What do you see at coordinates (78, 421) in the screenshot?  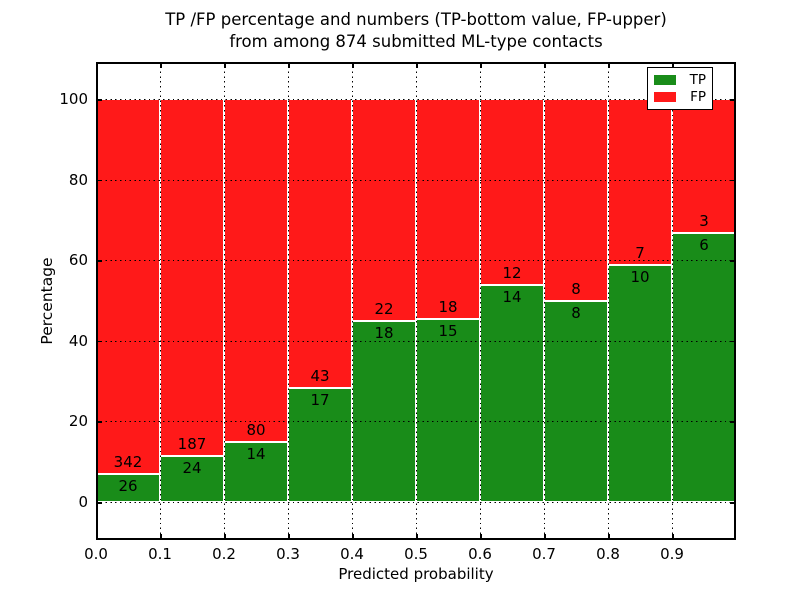 I see `y-tick-label: 20` at bounding box center [78, 421].